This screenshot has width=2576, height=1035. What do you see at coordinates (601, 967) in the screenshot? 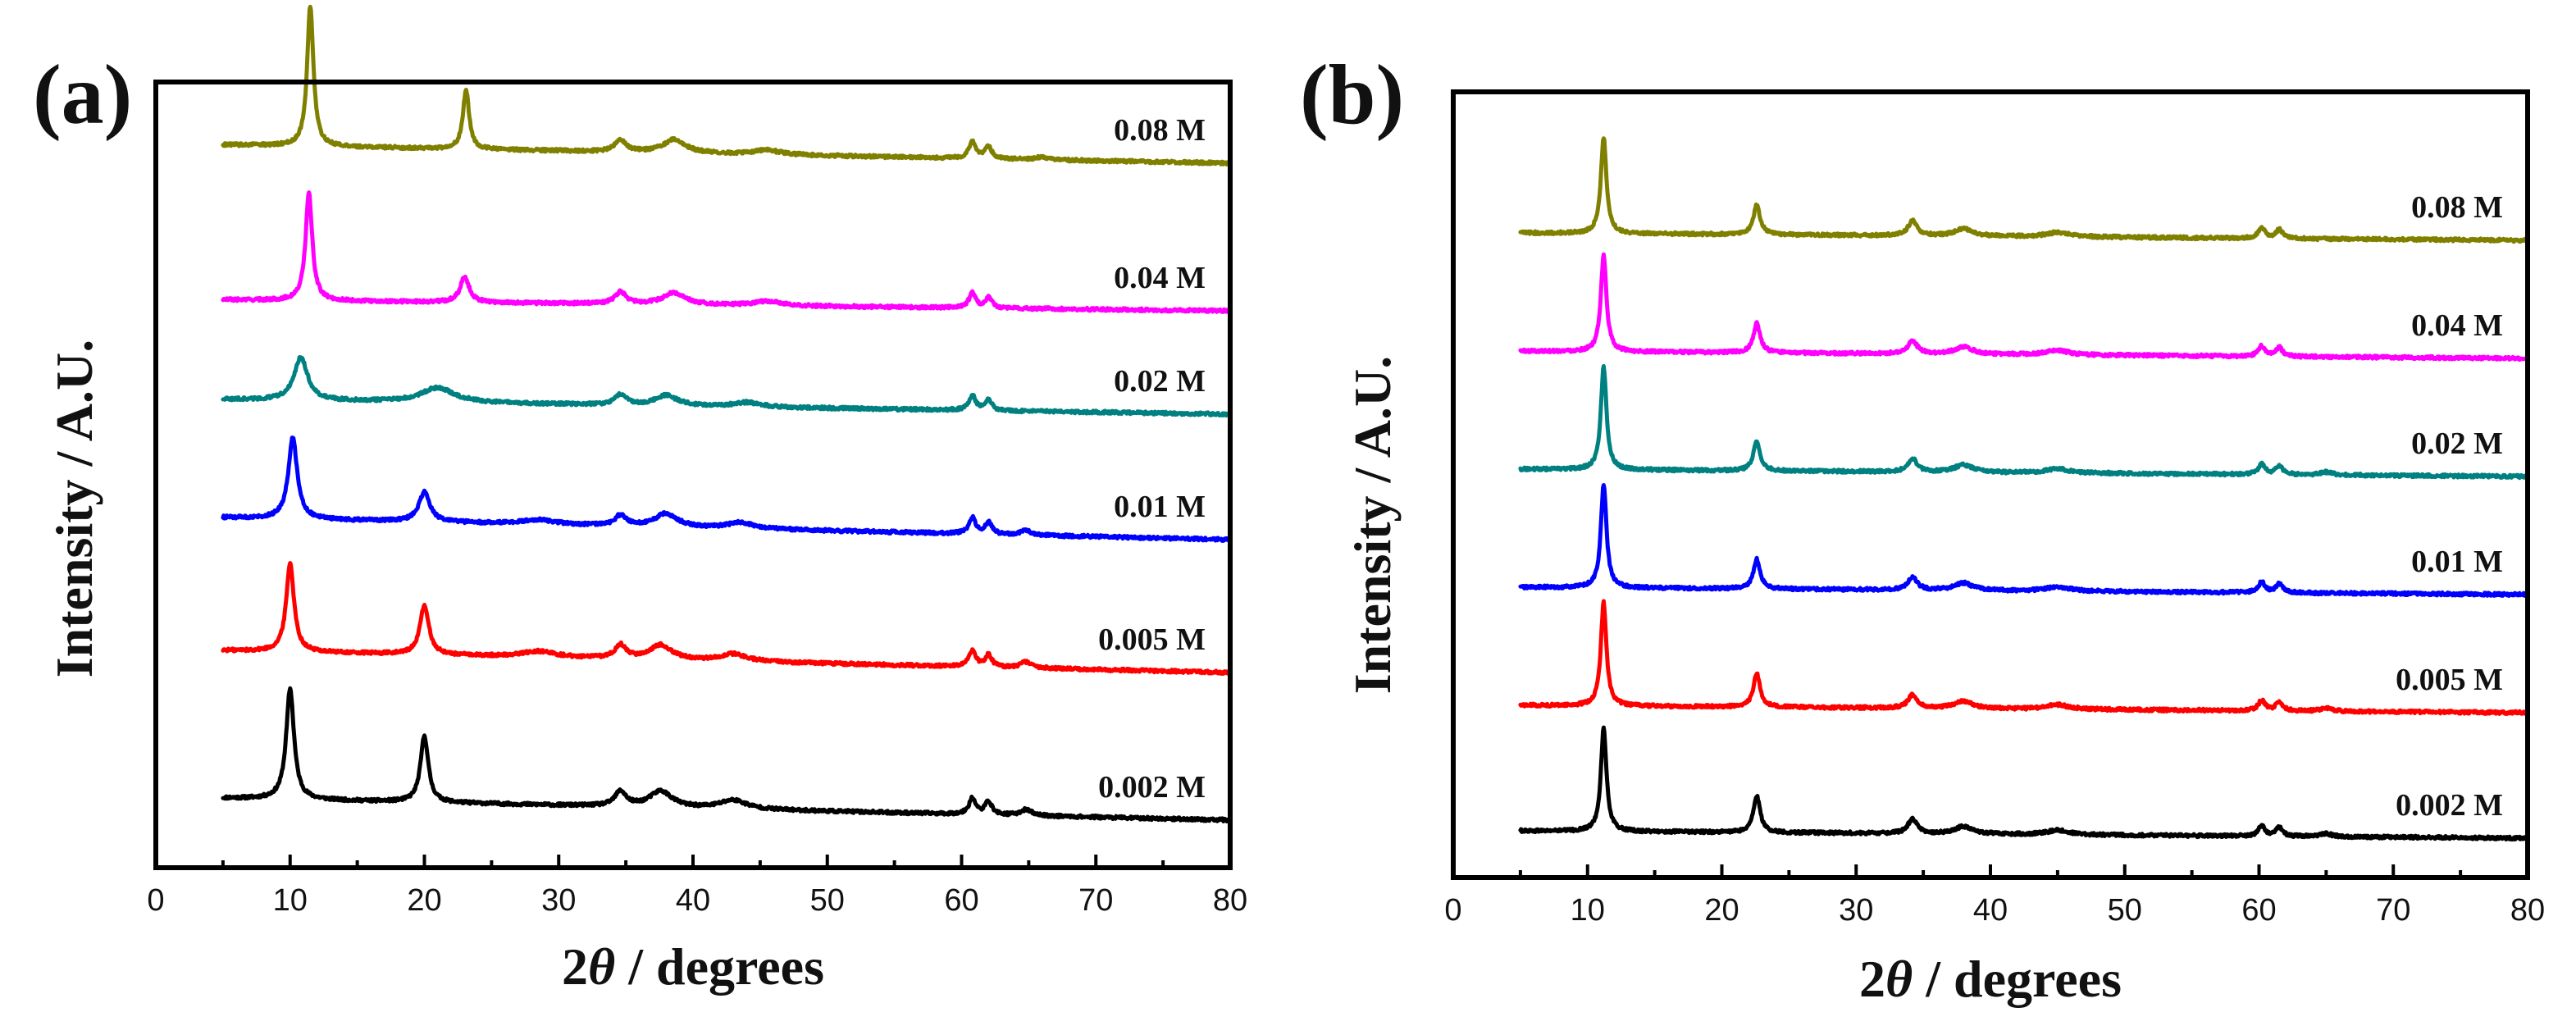
I see `panel-a-x-axis-title-symbol: θ` at bounding box center [601, 967].